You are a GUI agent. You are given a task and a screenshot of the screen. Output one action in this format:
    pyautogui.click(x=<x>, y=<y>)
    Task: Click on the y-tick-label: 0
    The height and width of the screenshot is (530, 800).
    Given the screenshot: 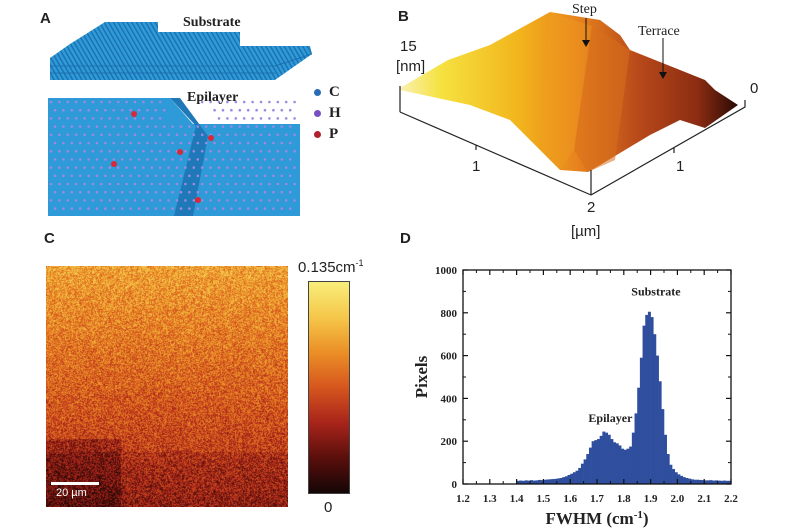 What is the action you would take?
    pyautogui.click(x=455, y=485)
    